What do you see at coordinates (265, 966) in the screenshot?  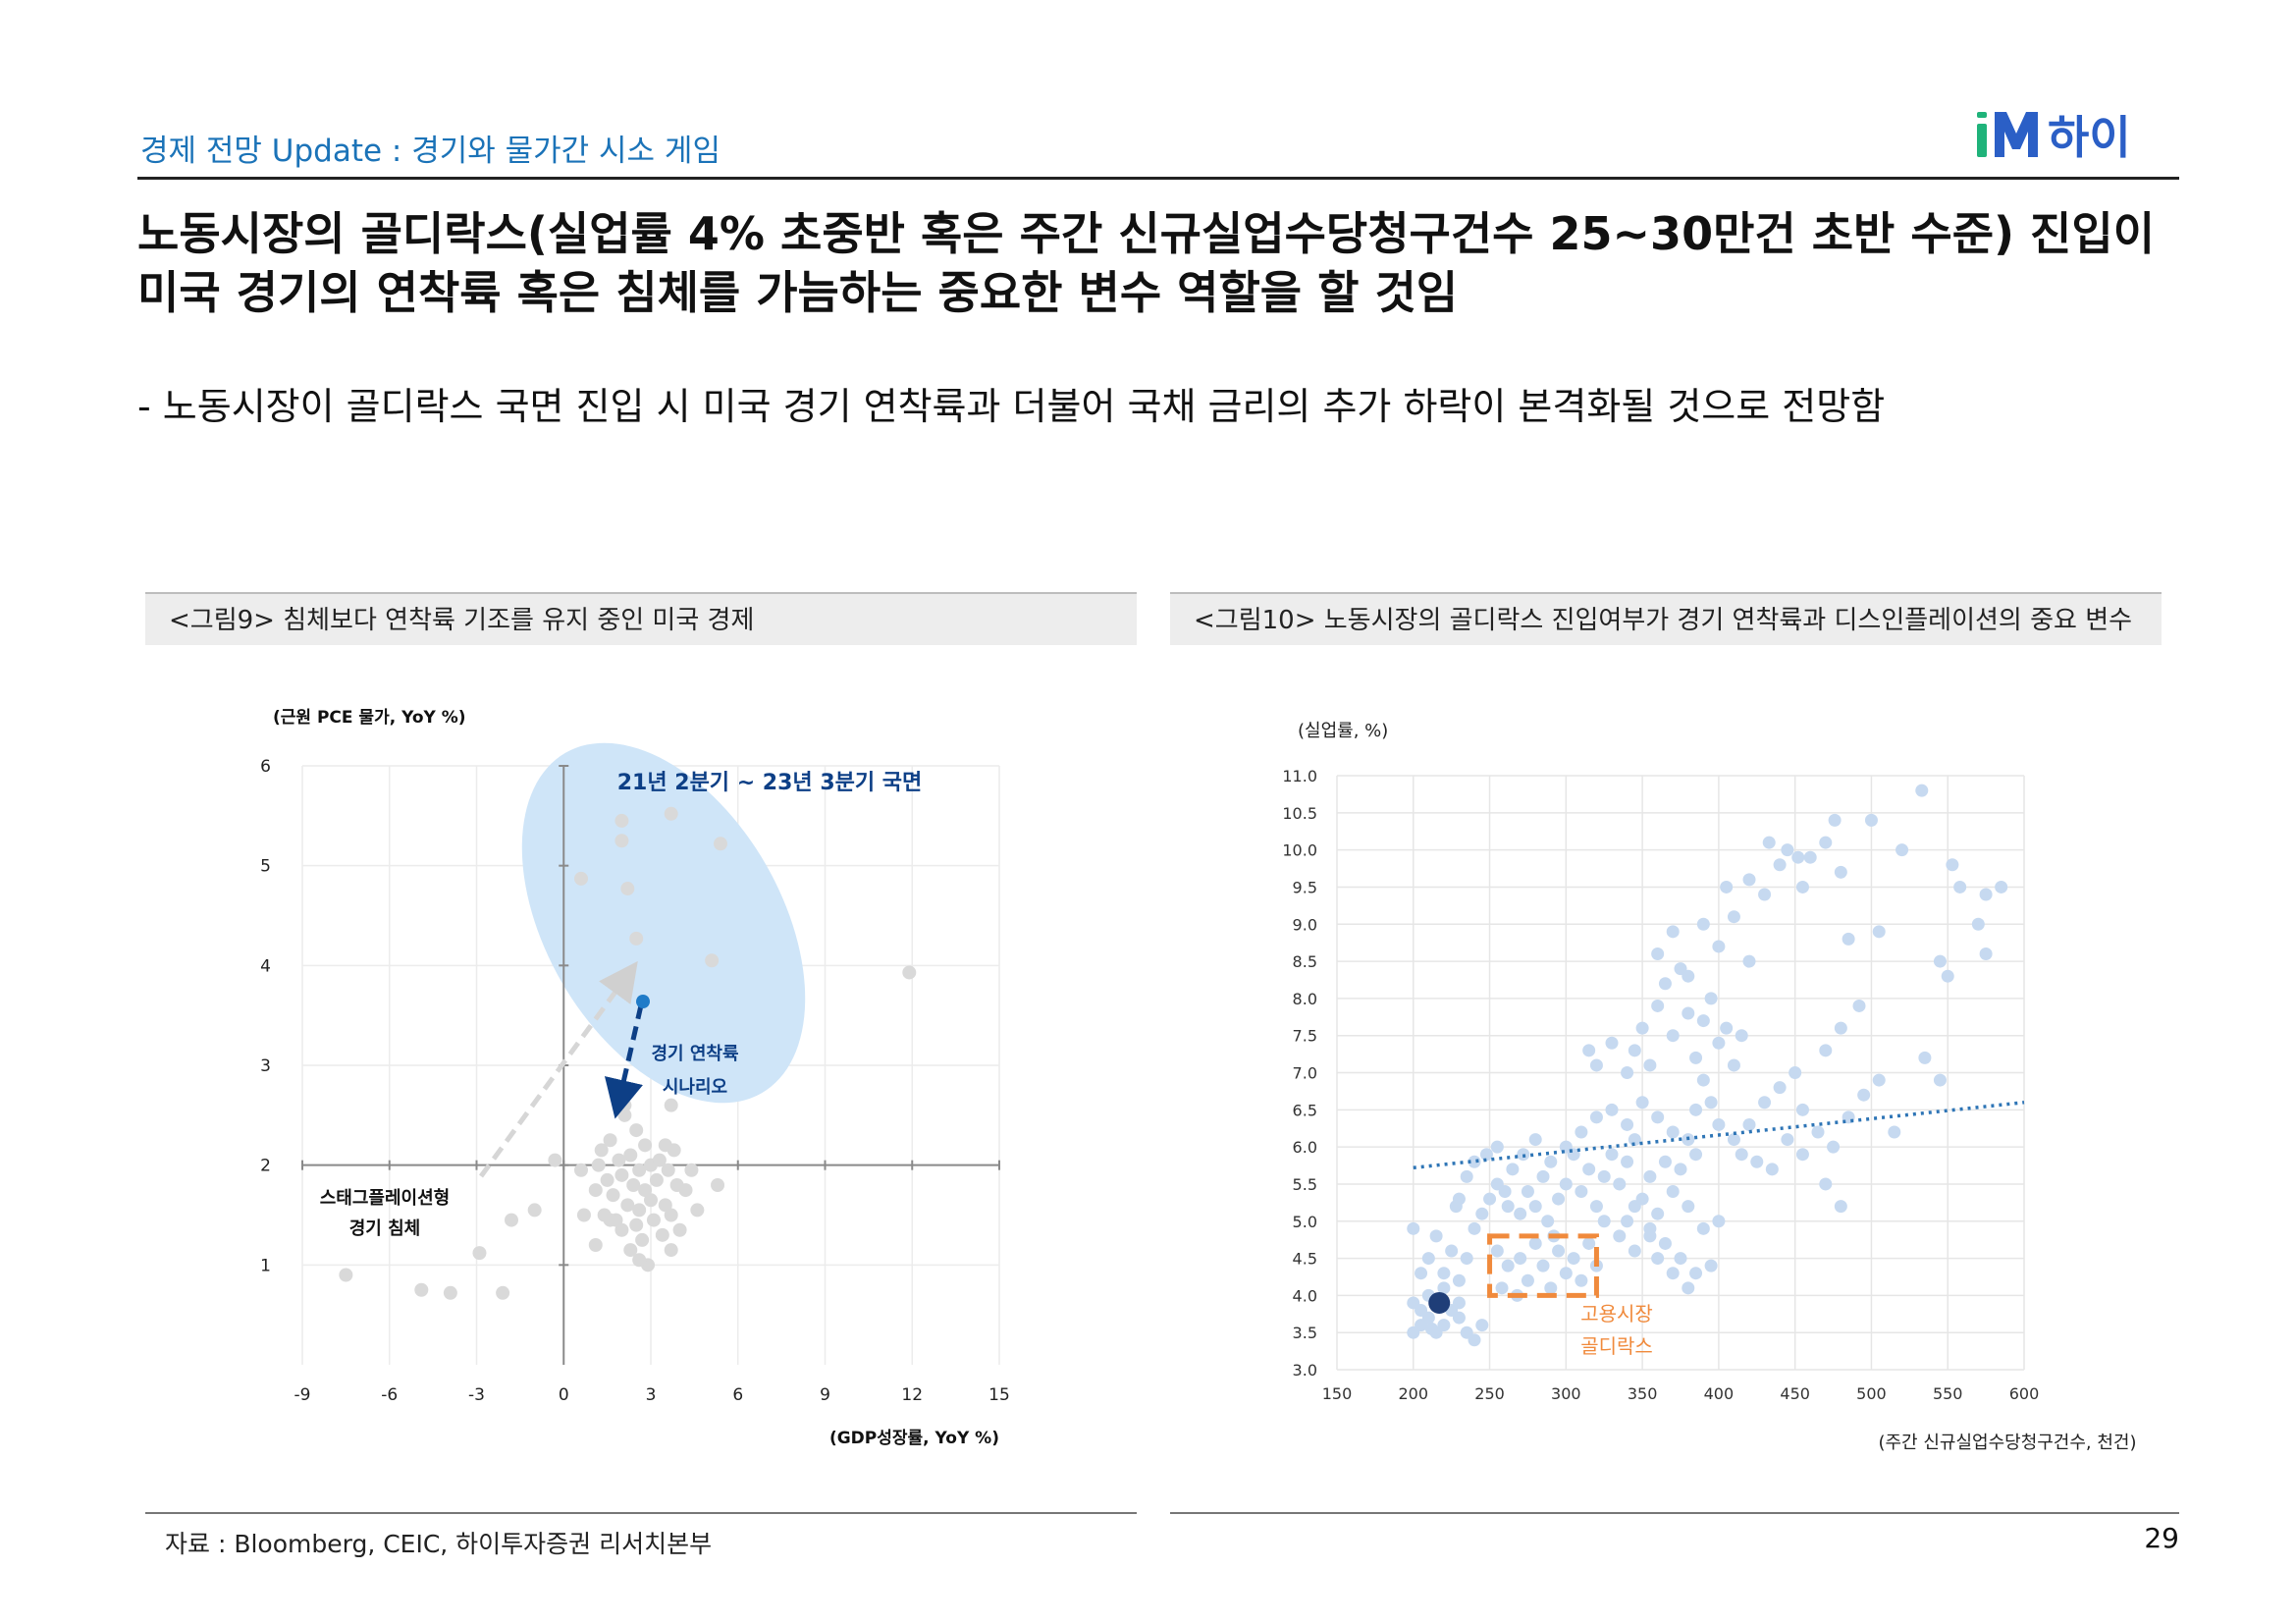 I see `y-tick-label: 4` at bounding box center [265, 966].